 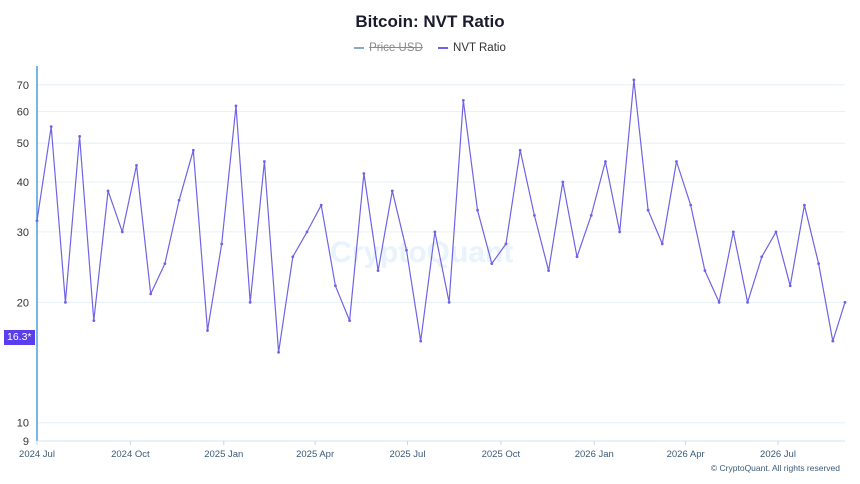 I want to click on x-tick-label: 2025 Oct, so click(x=501, y=454).